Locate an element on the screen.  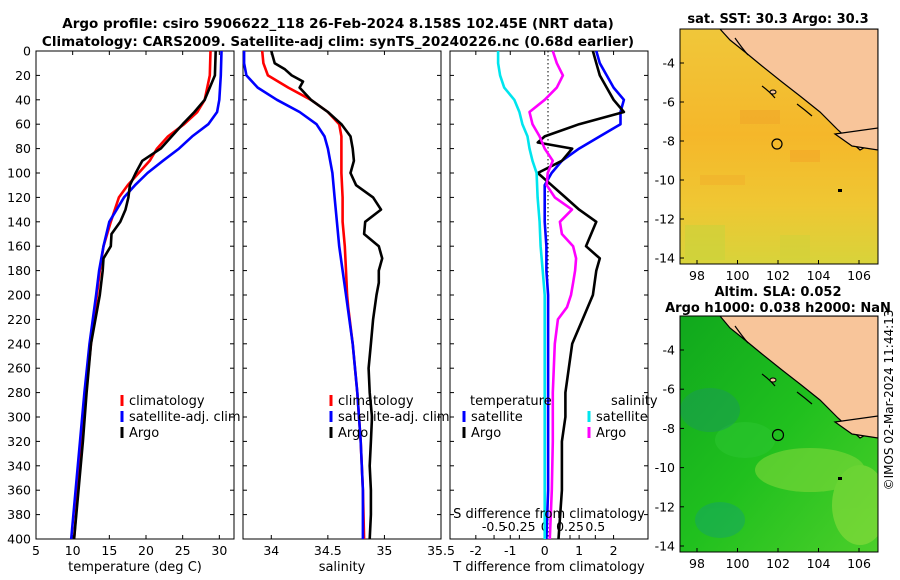
y-tick-label: 400 is located at coordinates (19, 539).